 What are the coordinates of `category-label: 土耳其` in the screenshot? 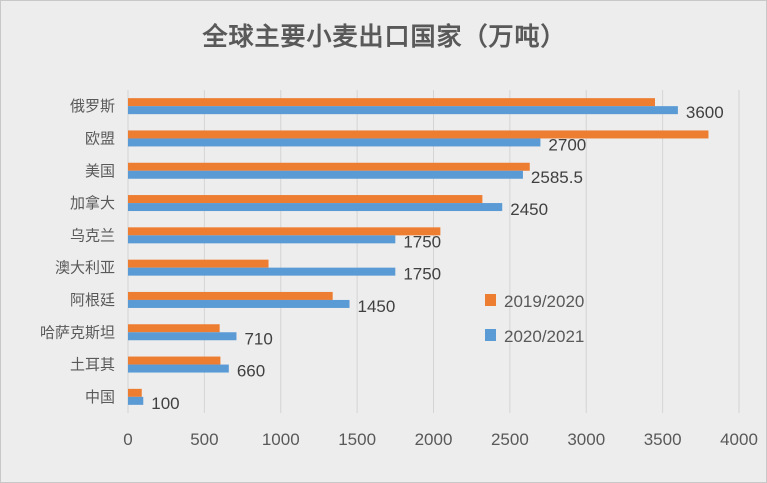 It's located at (92, 365).